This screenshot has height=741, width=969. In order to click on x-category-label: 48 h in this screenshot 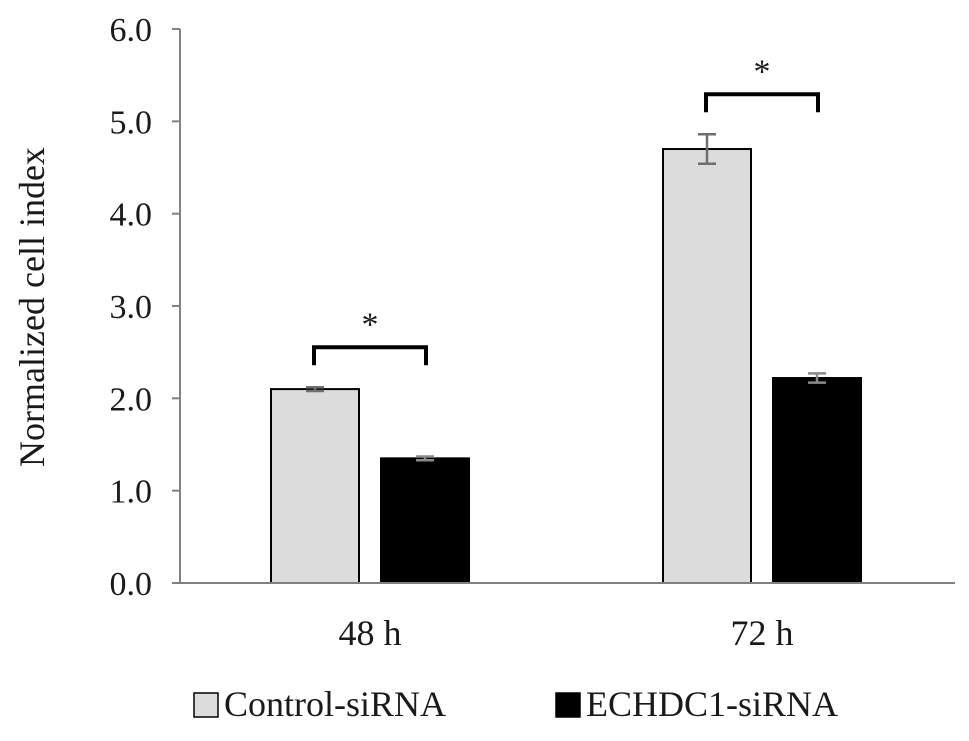, I will do `click(370, 633)`.